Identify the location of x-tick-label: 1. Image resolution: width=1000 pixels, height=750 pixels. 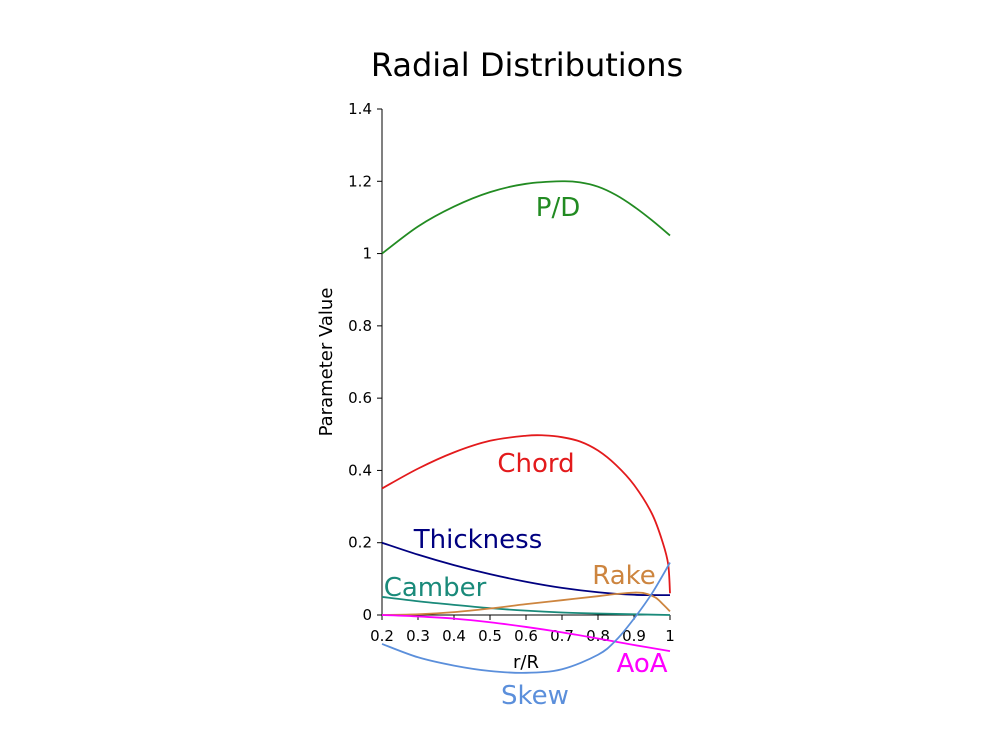
(670, 636).